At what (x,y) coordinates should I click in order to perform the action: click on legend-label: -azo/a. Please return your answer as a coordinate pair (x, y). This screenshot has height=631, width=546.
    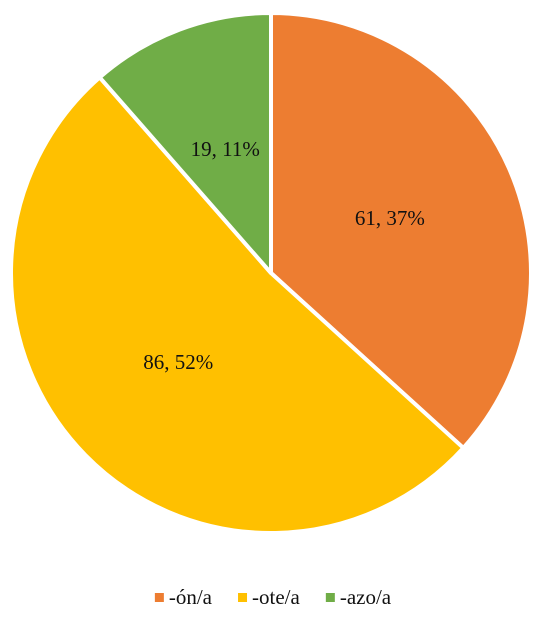
    Looking at the image, I should click on (366, 597).